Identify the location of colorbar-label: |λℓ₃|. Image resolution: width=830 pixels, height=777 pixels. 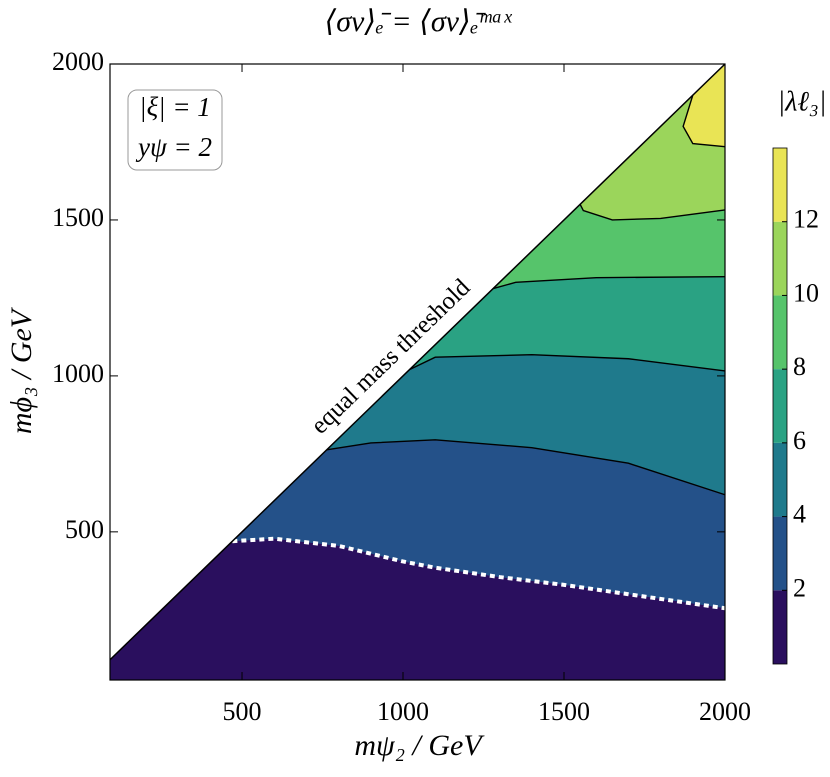
(802, 101).